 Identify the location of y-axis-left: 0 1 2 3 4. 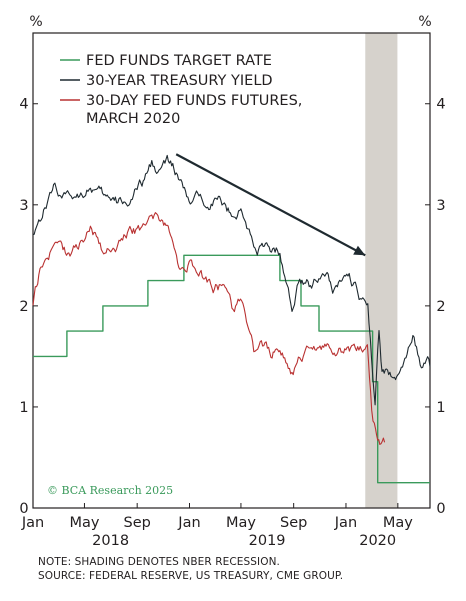
(28, 307).